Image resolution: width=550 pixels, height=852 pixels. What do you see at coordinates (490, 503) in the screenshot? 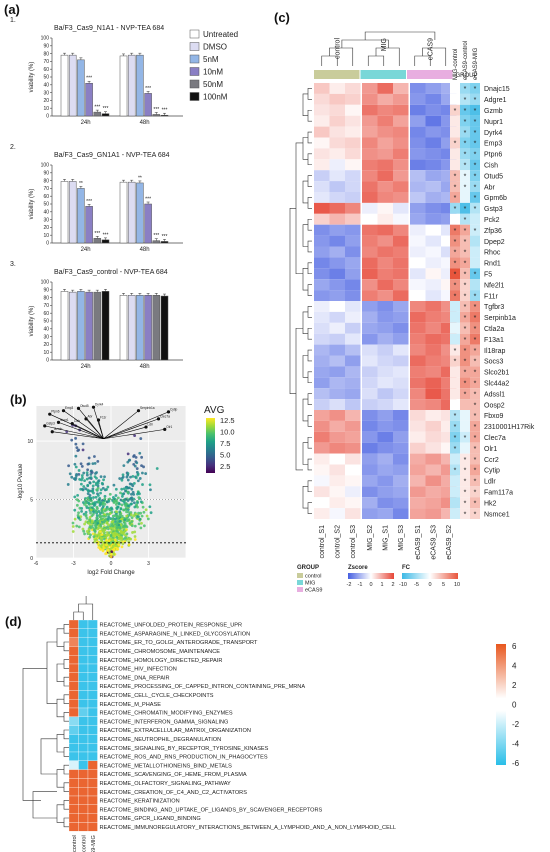
I see `gene-label: Hk2` at bounding box center [490, 503].